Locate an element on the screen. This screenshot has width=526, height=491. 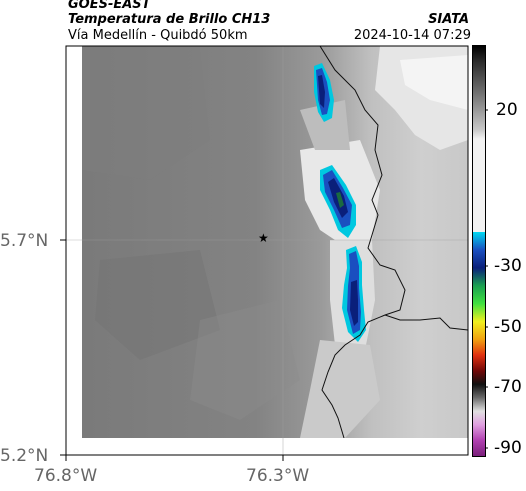
x-tick-label-76-3W: 76.3°W is located at coordinates (278, 476).